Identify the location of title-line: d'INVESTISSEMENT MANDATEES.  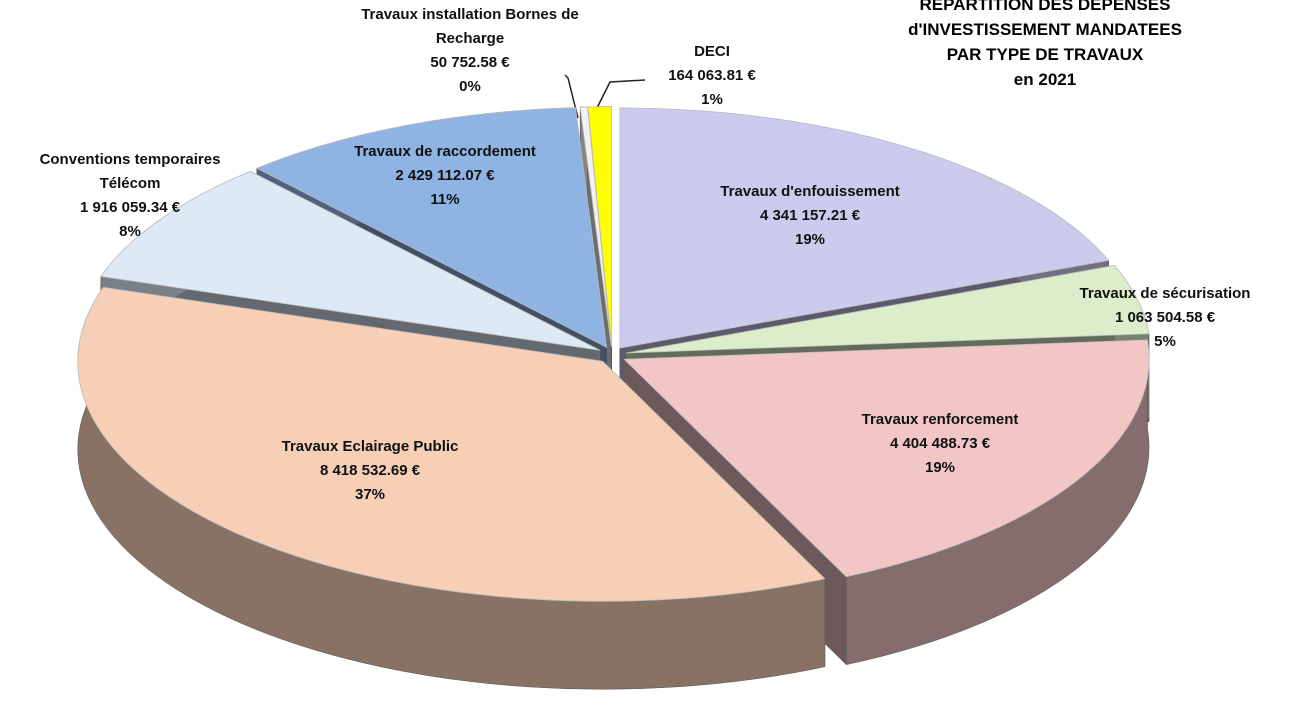
(1045, 29).